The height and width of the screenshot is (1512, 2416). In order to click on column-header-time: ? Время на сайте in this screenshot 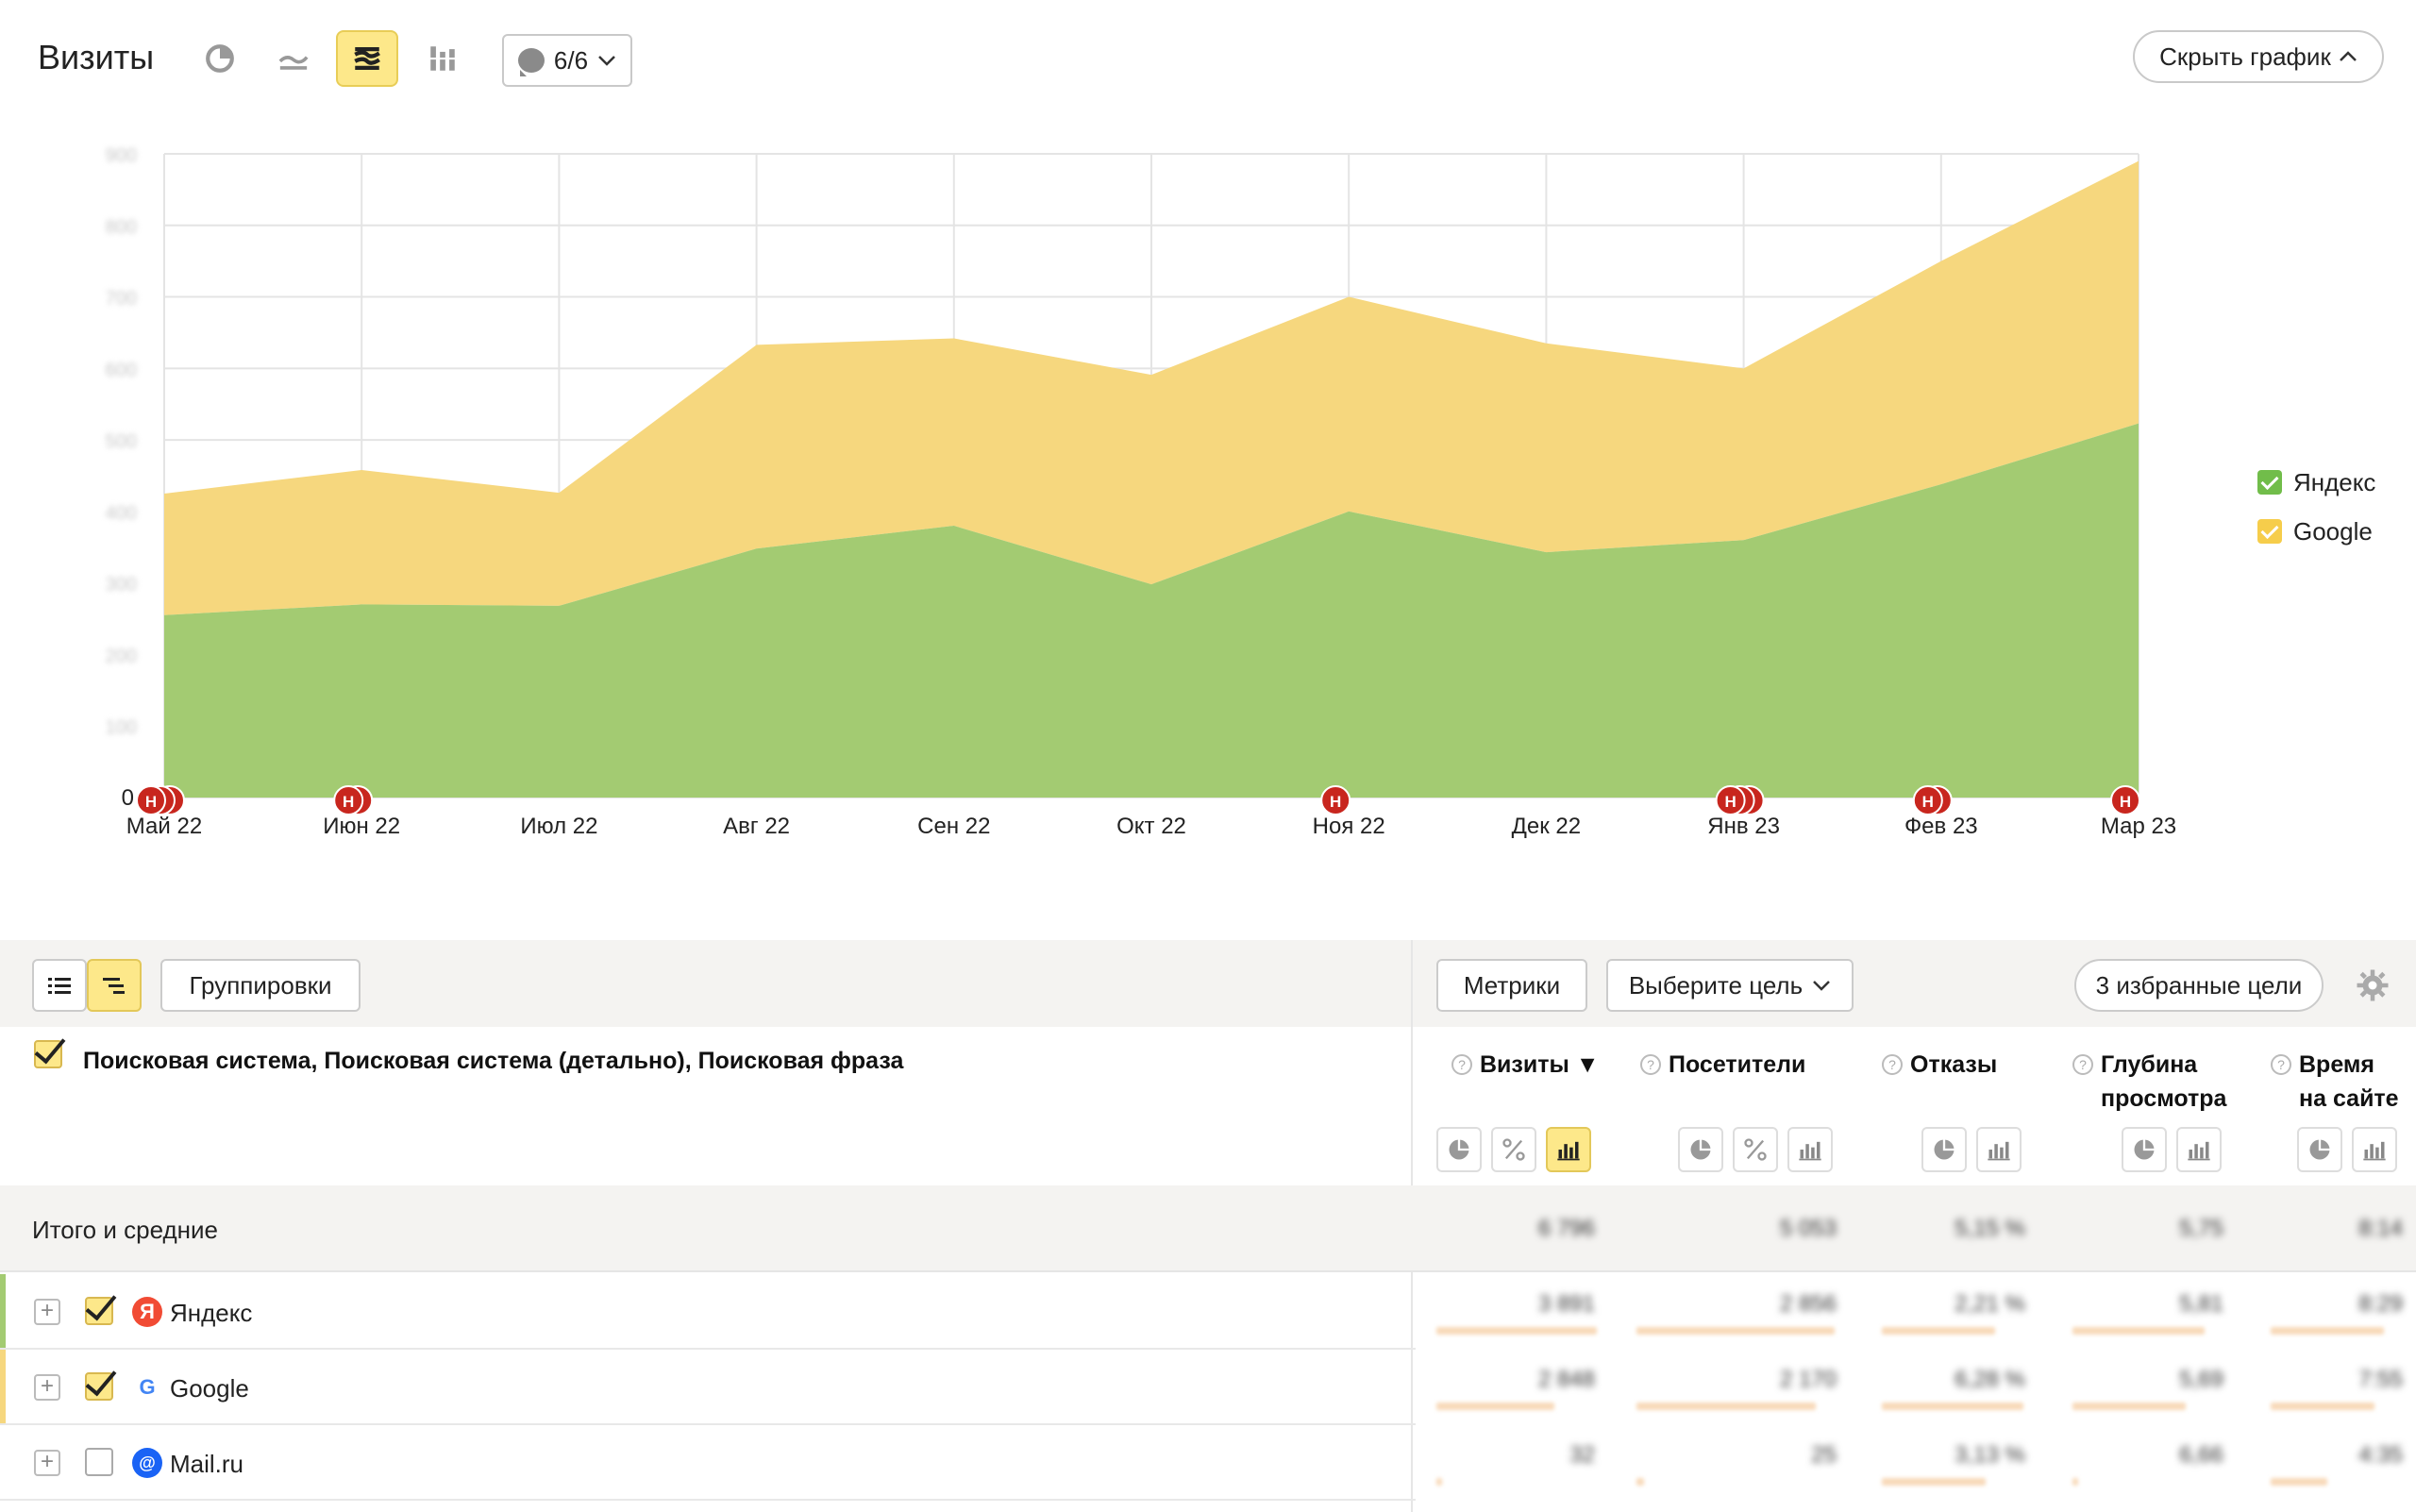, I will do `click(2335, 1082)`.